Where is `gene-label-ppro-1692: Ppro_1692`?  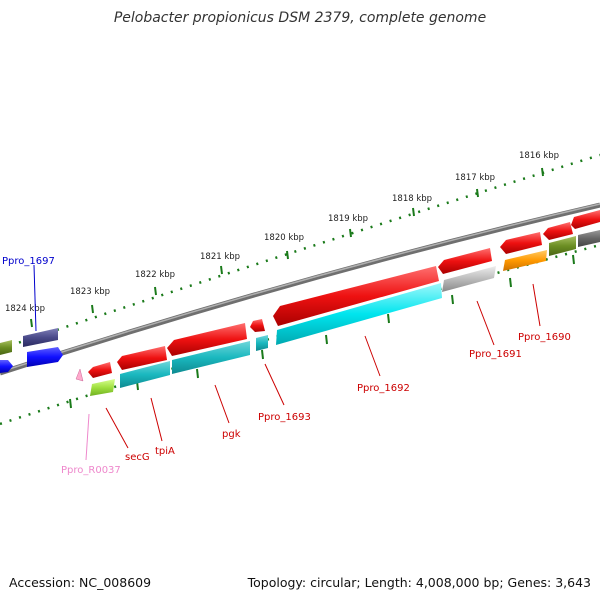 gene-label-ppro-1692: Ppro_1692 is located at coordinates (383, 388).